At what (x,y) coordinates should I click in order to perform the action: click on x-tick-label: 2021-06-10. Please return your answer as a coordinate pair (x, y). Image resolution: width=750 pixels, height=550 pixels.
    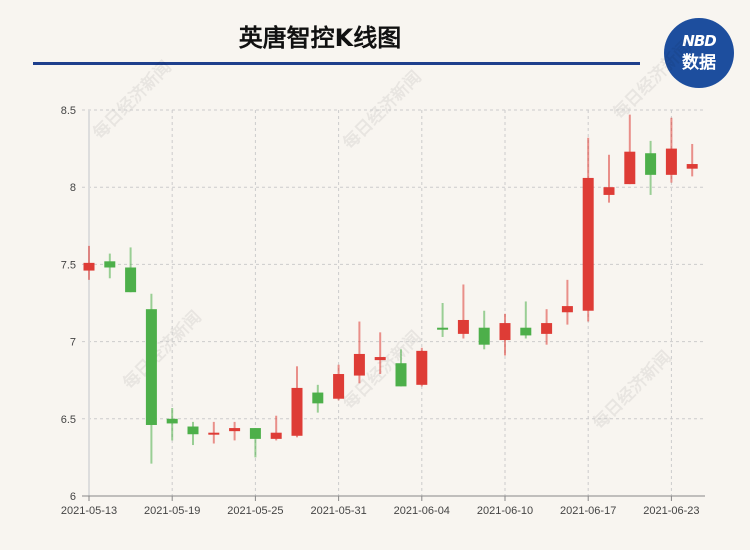
    Looking at the image, I should click on (505, 511).